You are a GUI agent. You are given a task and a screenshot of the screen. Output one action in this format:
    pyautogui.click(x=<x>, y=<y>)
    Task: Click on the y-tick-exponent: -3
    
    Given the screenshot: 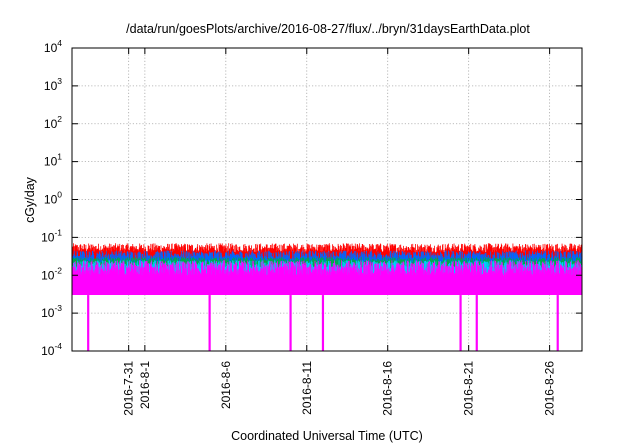 What is the action you would take?
    pyautogui.click(x=58, y=308)
    